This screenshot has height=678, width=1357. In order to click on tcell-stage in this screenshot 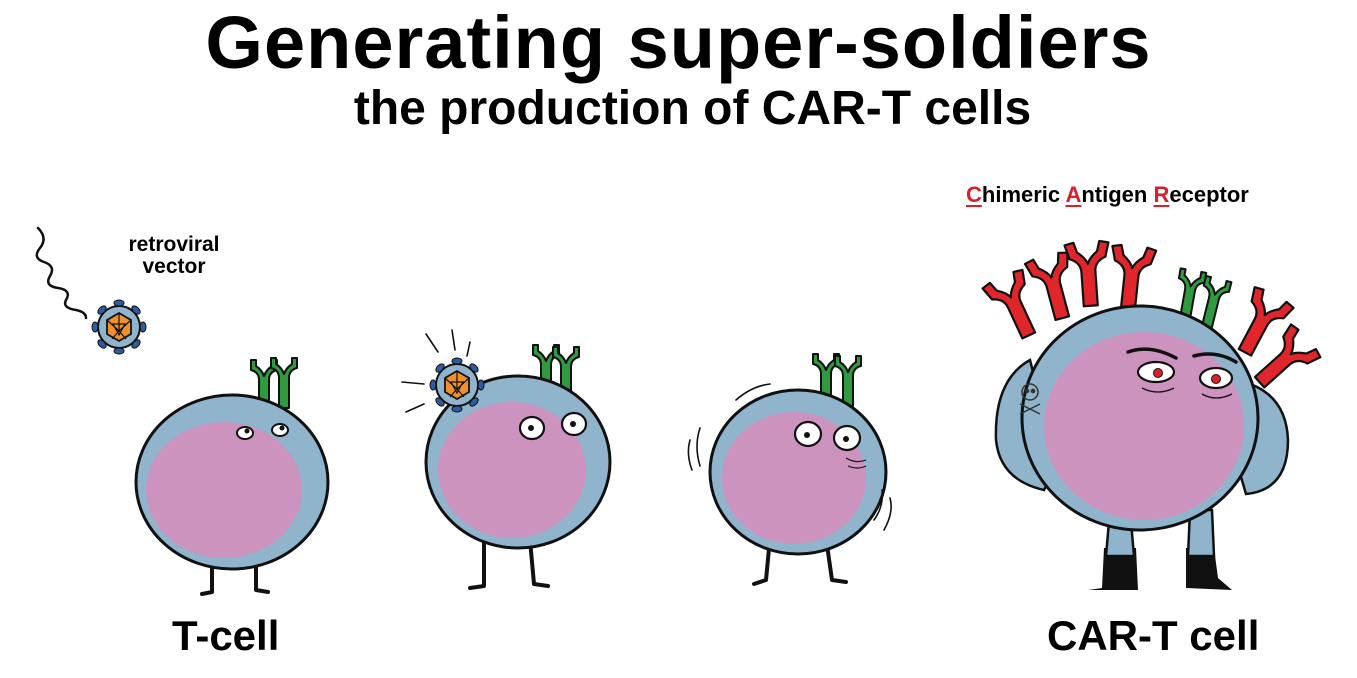, I will do `click(232, 476)`.